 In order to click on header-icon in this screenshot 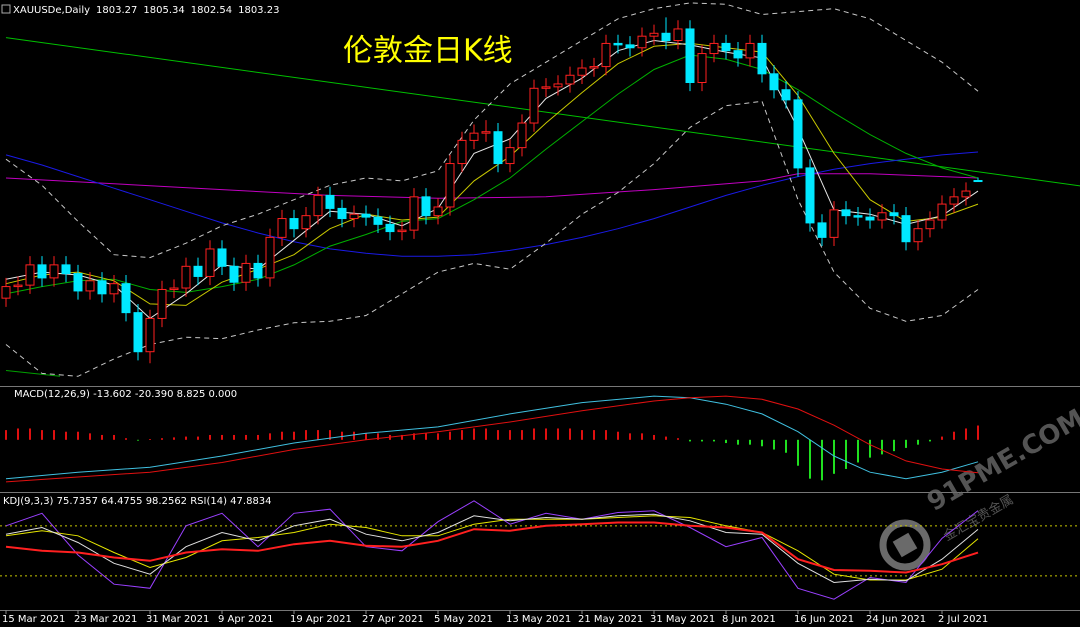, I will do `click(6, 9)`.